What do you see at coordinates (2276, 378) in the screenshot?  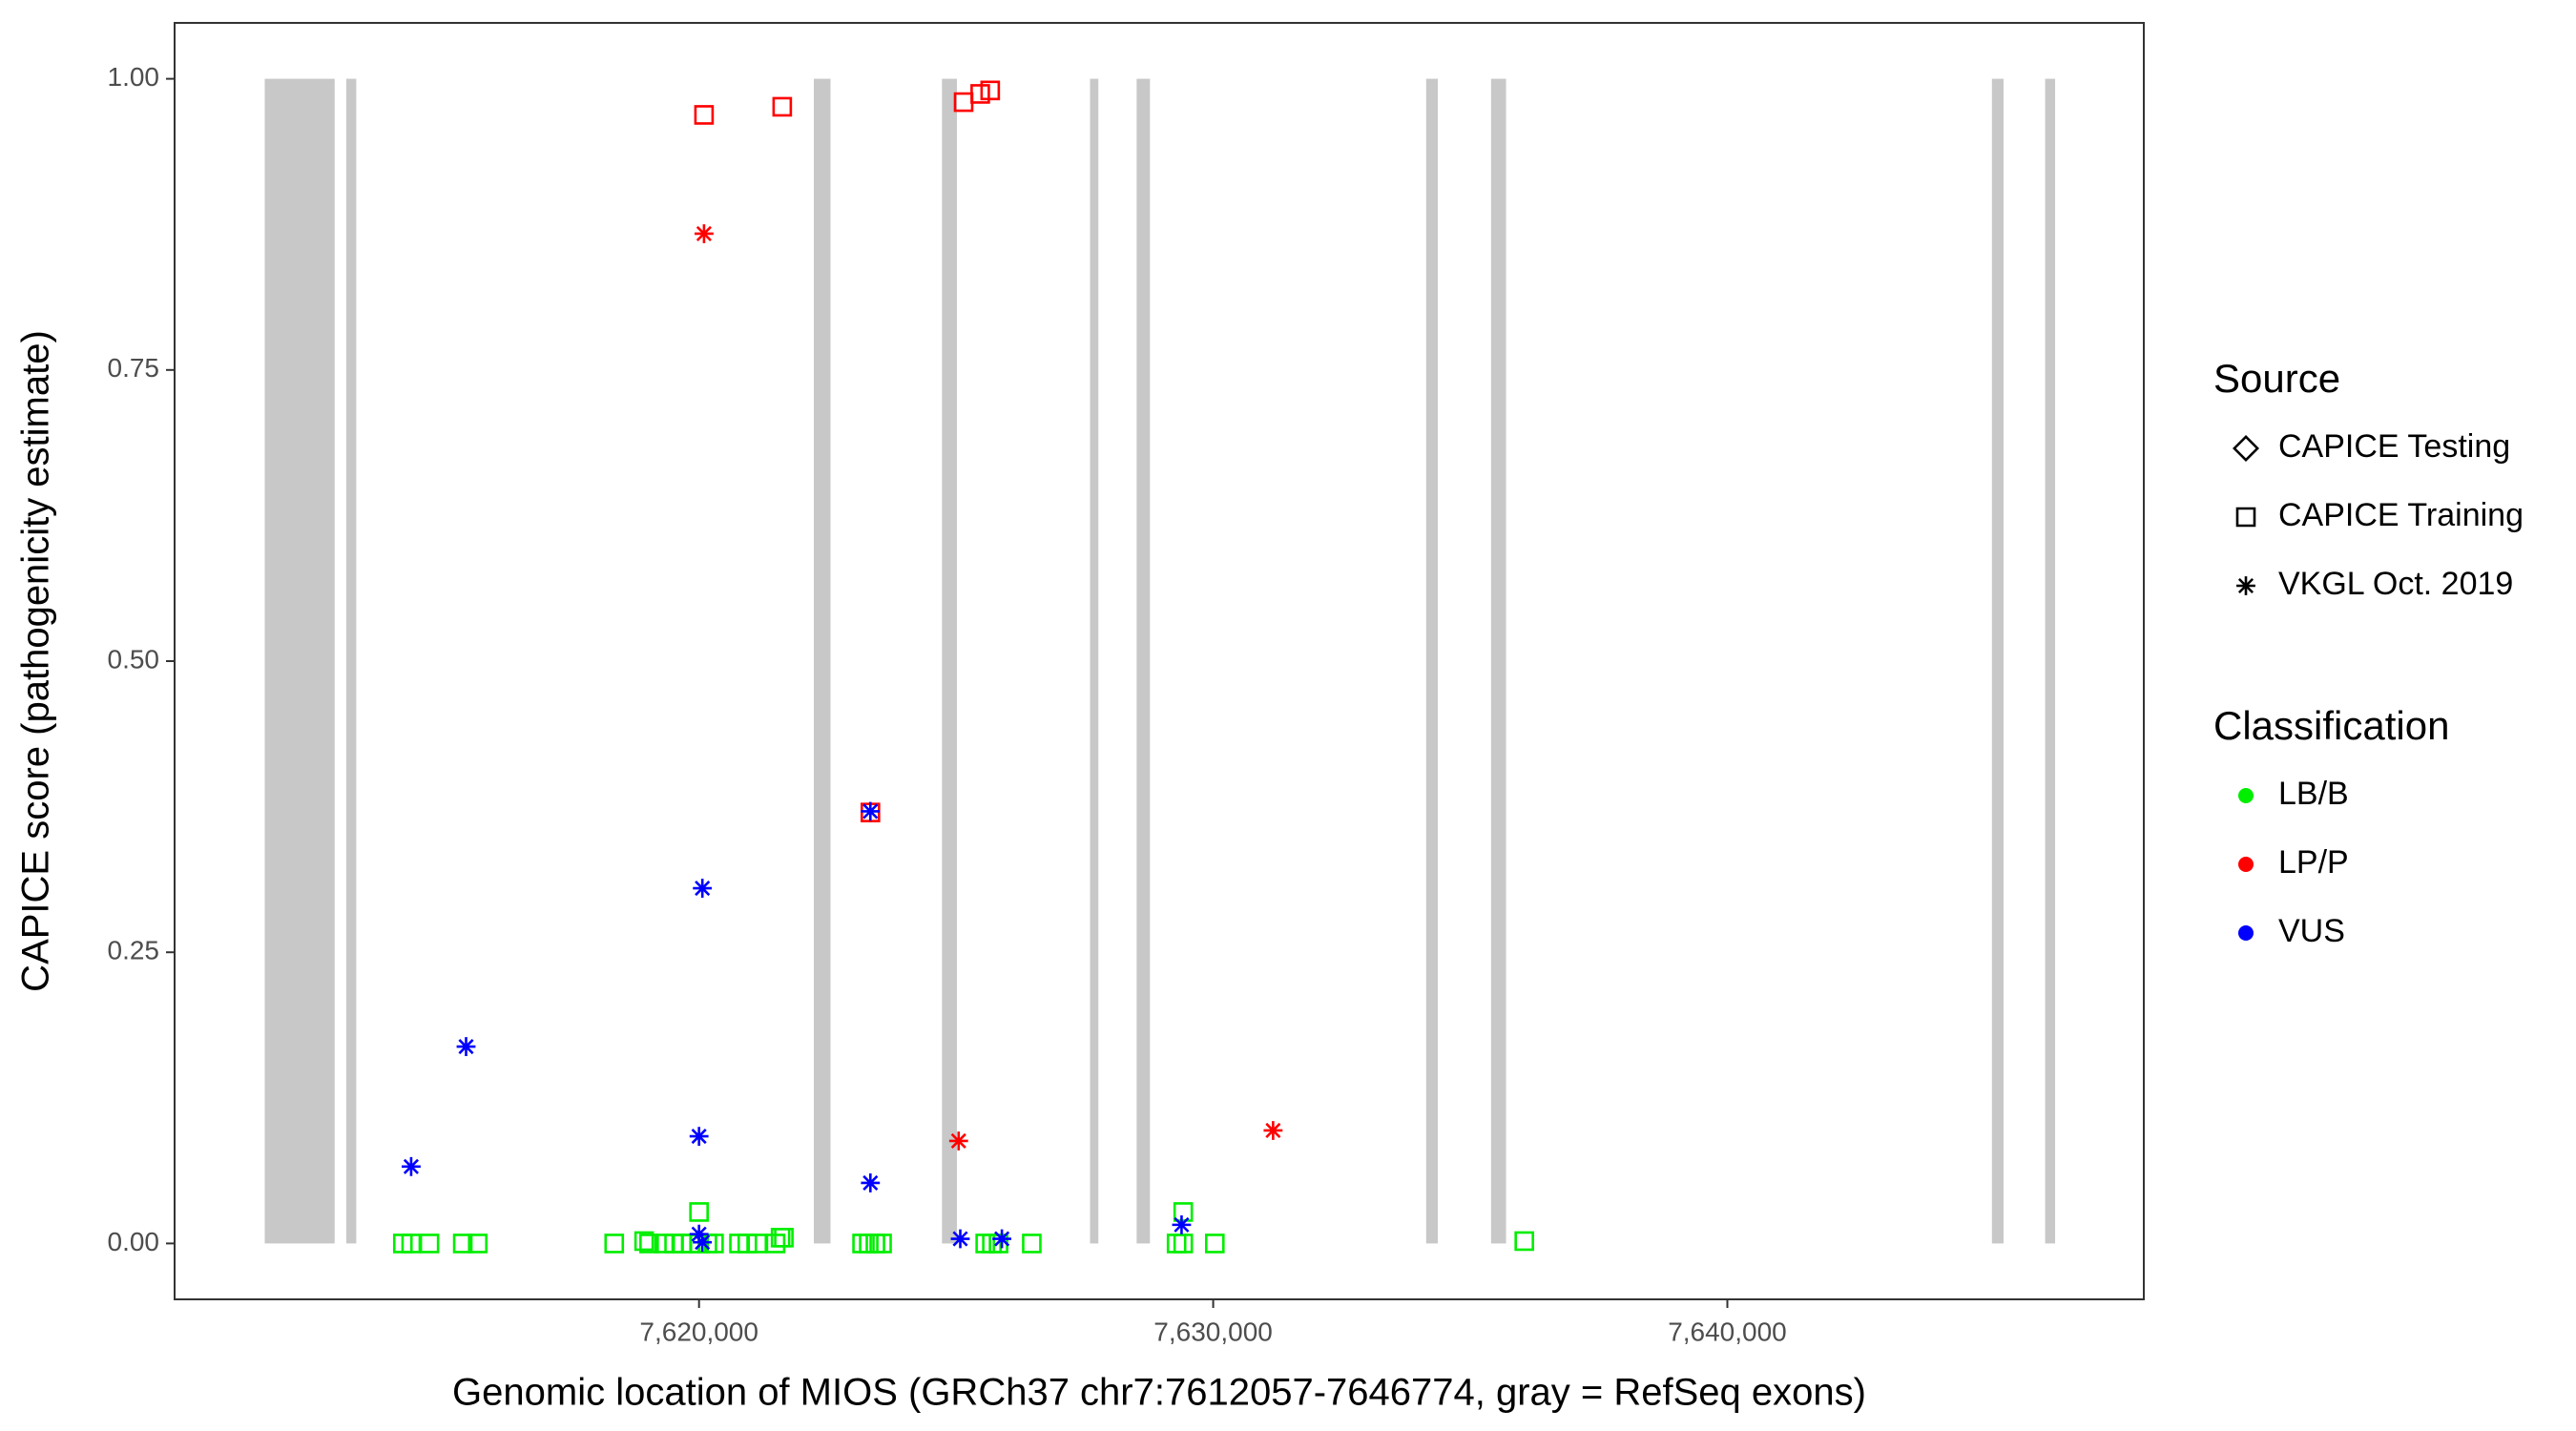 I see `legend-title: Source` at bounding box center [2276, 378].